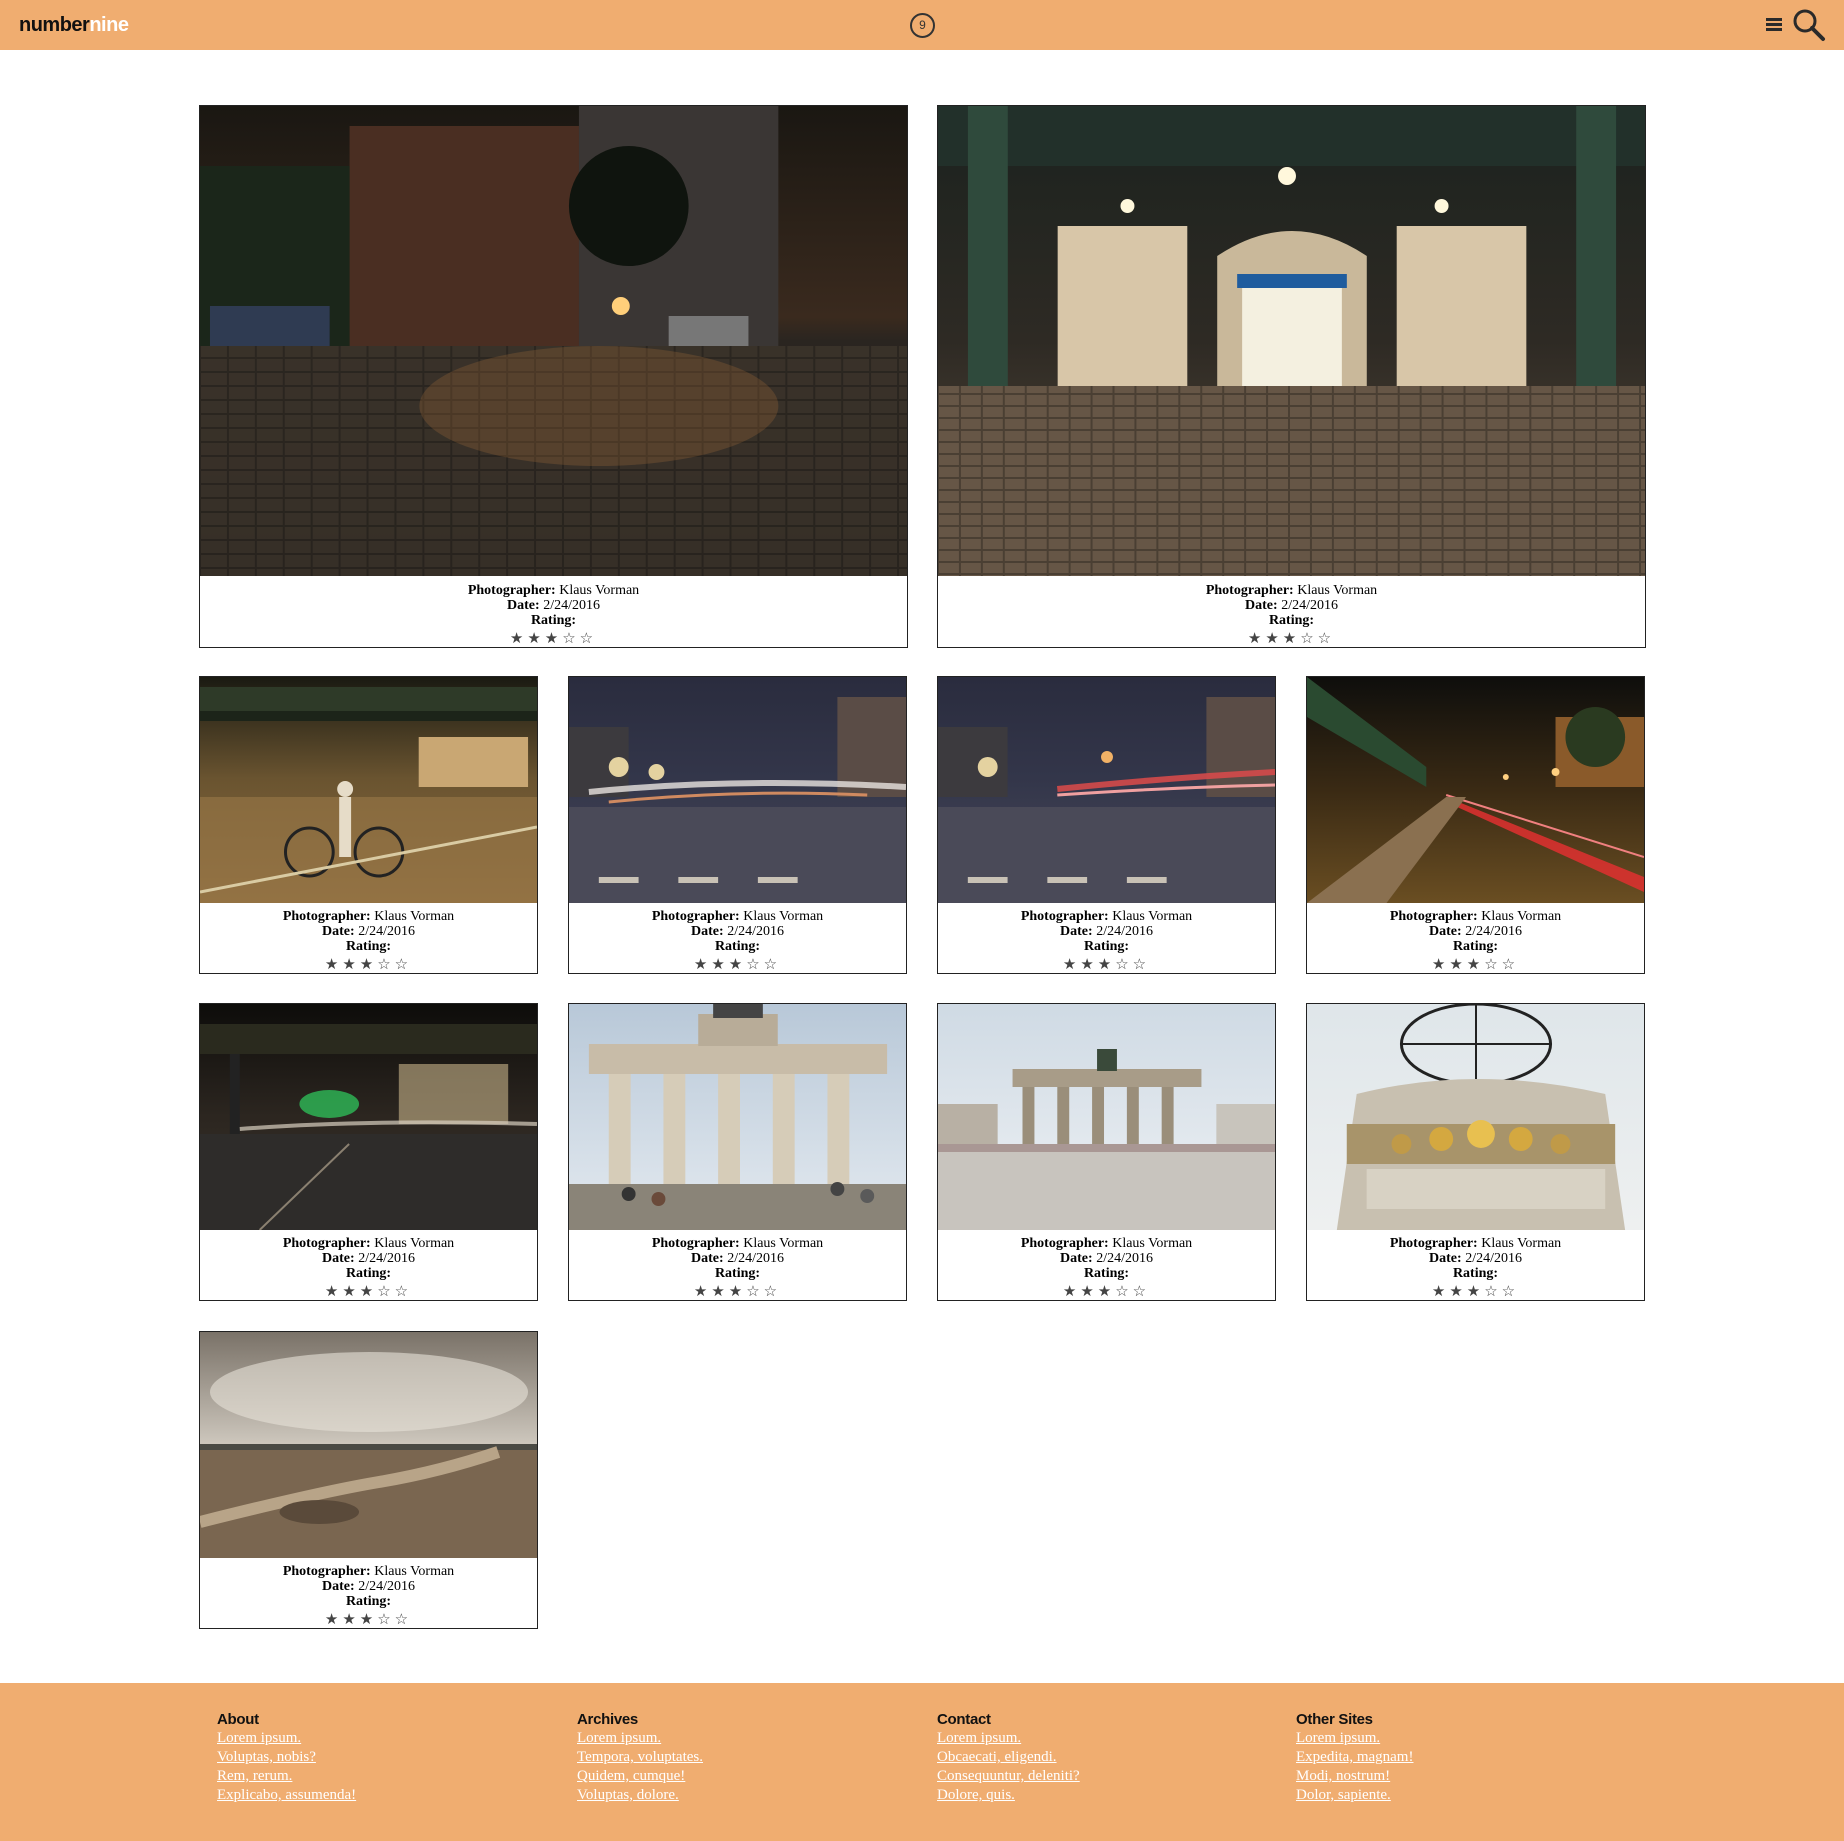 This screenshot has width=1844, height=1841. What do you see at coordinates (628, 1795) in the screenshot?
I see `footer-link: Voluptas, dolore.` at bounding box center [628, 1795].